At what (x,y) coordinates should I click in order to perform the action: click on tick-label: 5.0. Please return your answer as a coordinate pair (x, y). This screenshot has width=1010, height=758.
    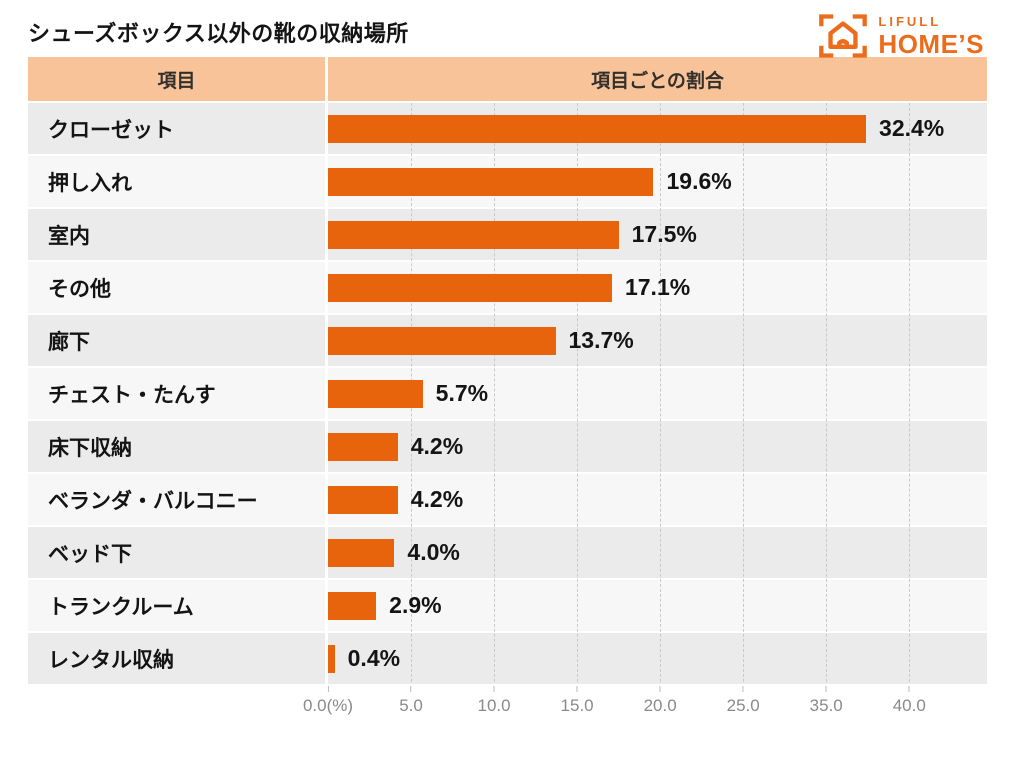
    Looking at the image, I should click on (411, 705).